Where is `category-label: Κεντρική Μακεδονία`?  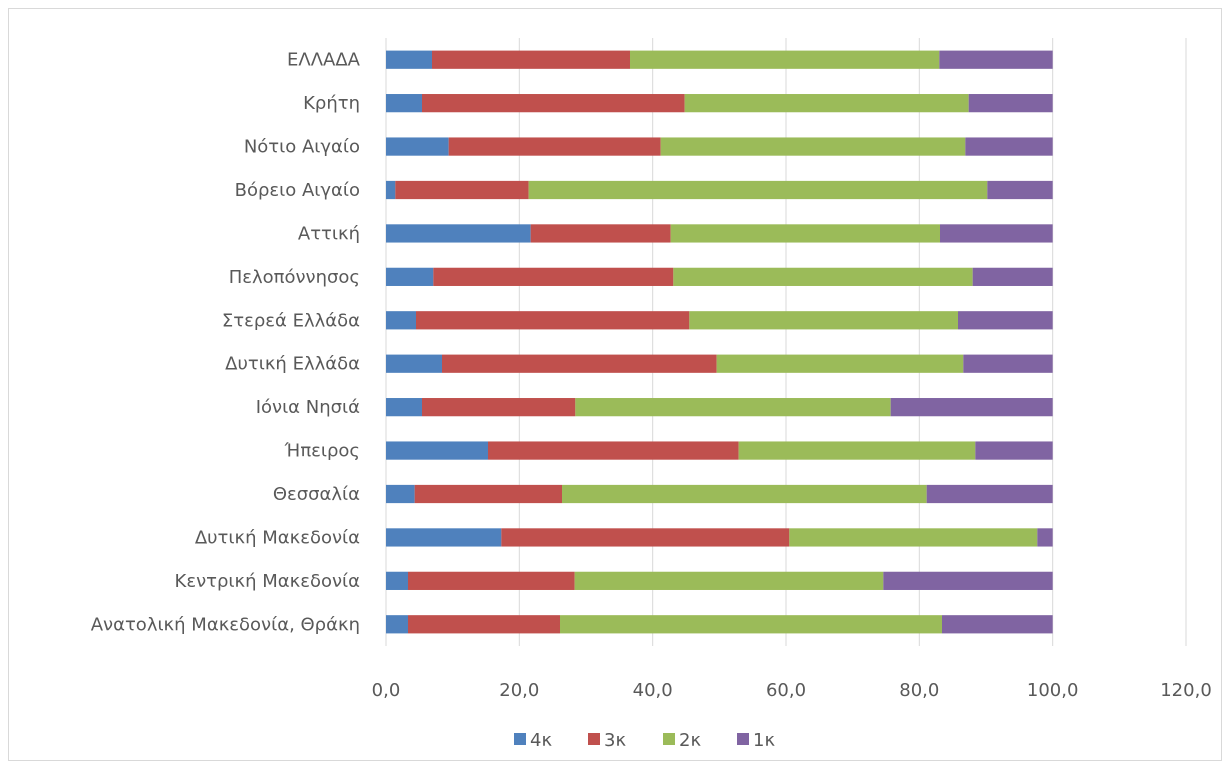
category-label: Κεντρική Μακεδονία is located at coordinates (267, 581).